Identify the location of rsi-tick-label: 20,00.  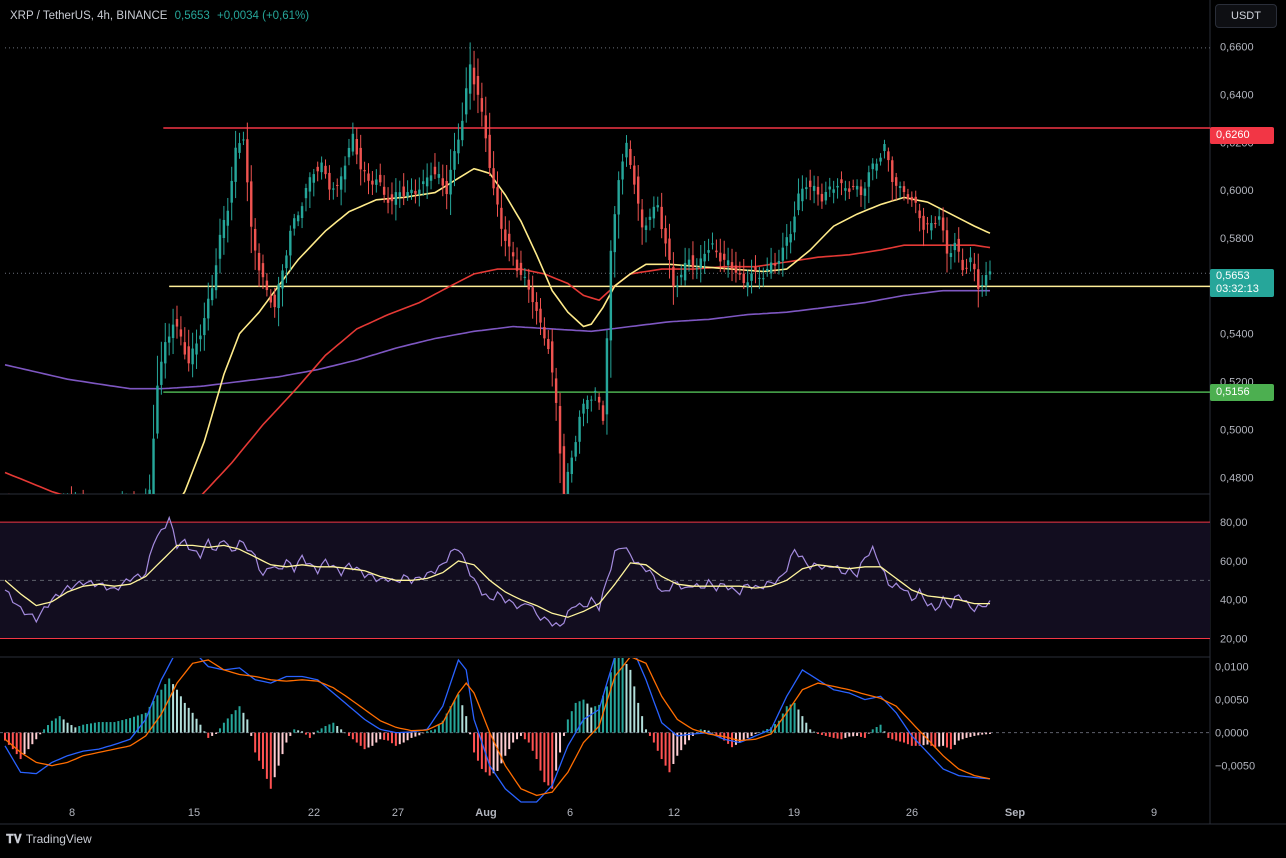
(1234, 640).